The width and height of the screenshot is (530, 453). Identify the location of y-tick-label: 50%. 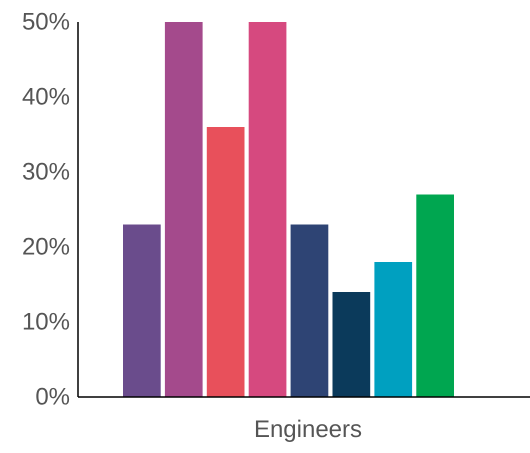
(46, 22).